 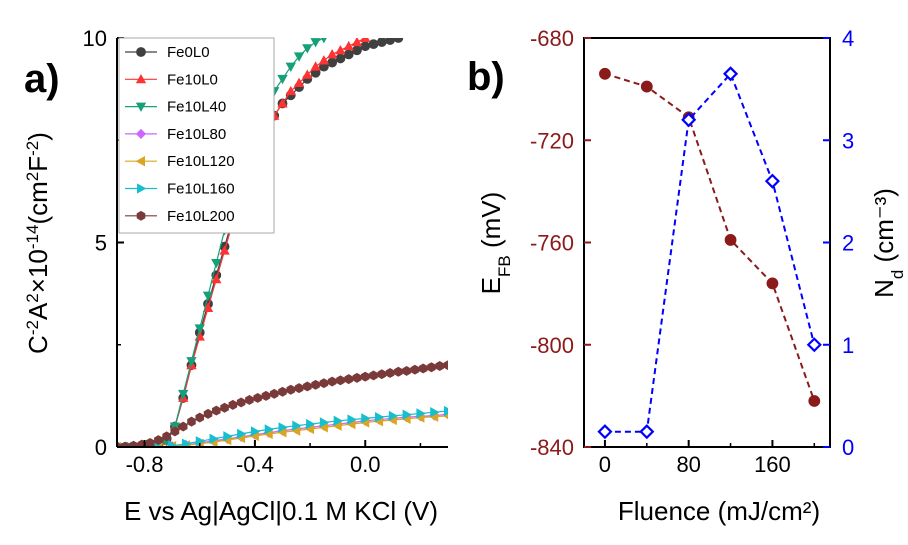 I want to click on legend-marker-fe10l200, so click(x=141, y=215).